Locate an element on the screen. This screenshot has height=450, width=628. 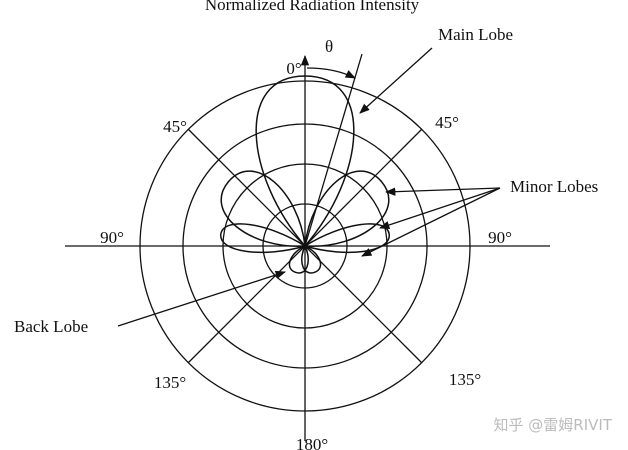
angle-label: 0° is located at coordinates (293, 68).